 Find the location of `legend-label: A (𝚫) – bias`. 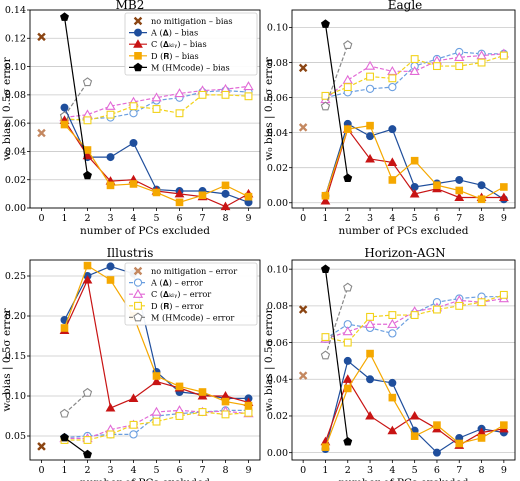

legend-label: A (𝚫) – bias is located at coordinates (174, 33).